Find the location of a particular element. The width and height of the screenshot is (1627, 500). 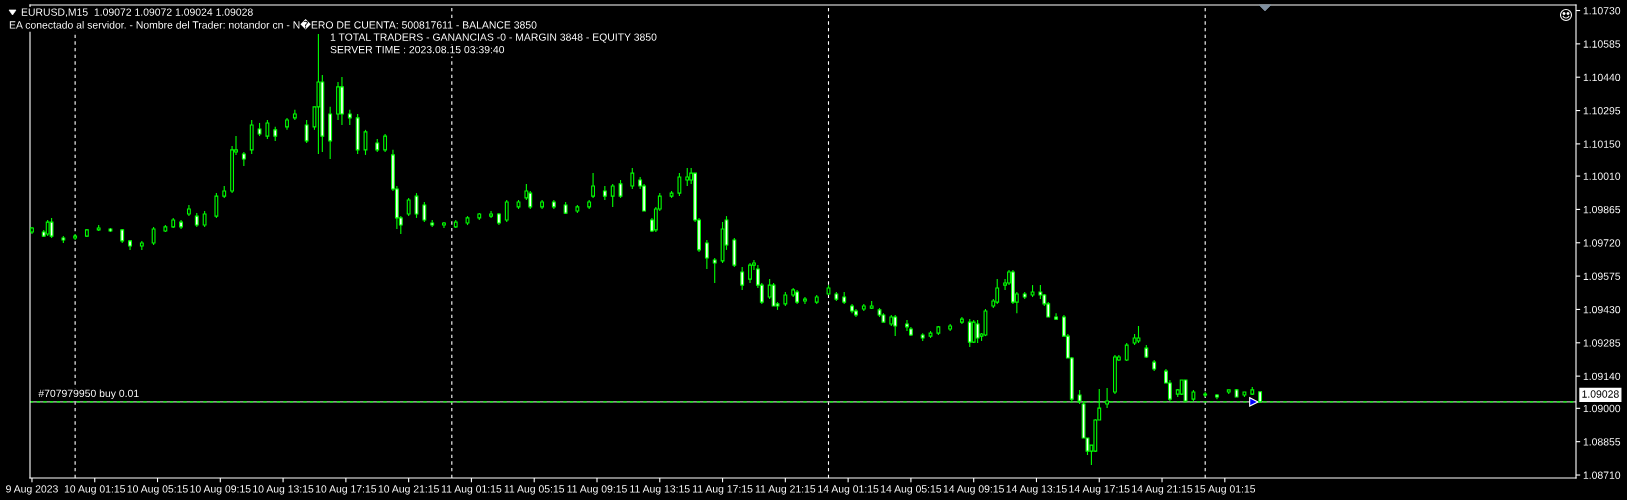

y-tick-label: 1.09140 is located at coordinates (1602, 376).